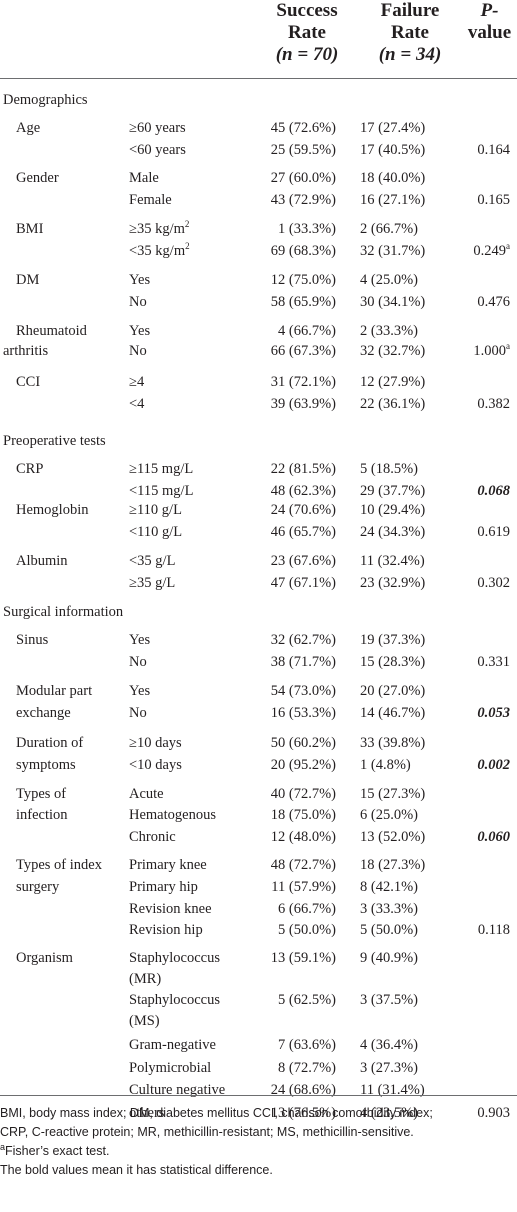 Image resolution: width=517 pixels, height=1212 pixels. I want to click on table-row: Gram-negative 7 (63.6%) 4 (36.4%), so click(258, 1045).